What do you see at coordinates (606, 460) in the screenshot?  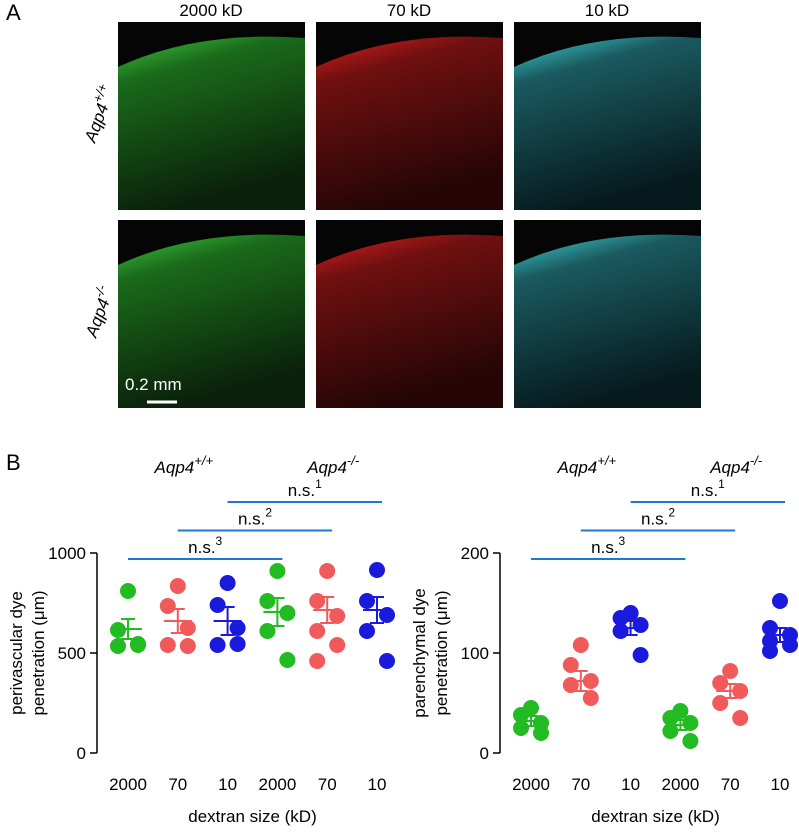 I see `genotype-label-sup: +/+` at bounding box center [606, 460].